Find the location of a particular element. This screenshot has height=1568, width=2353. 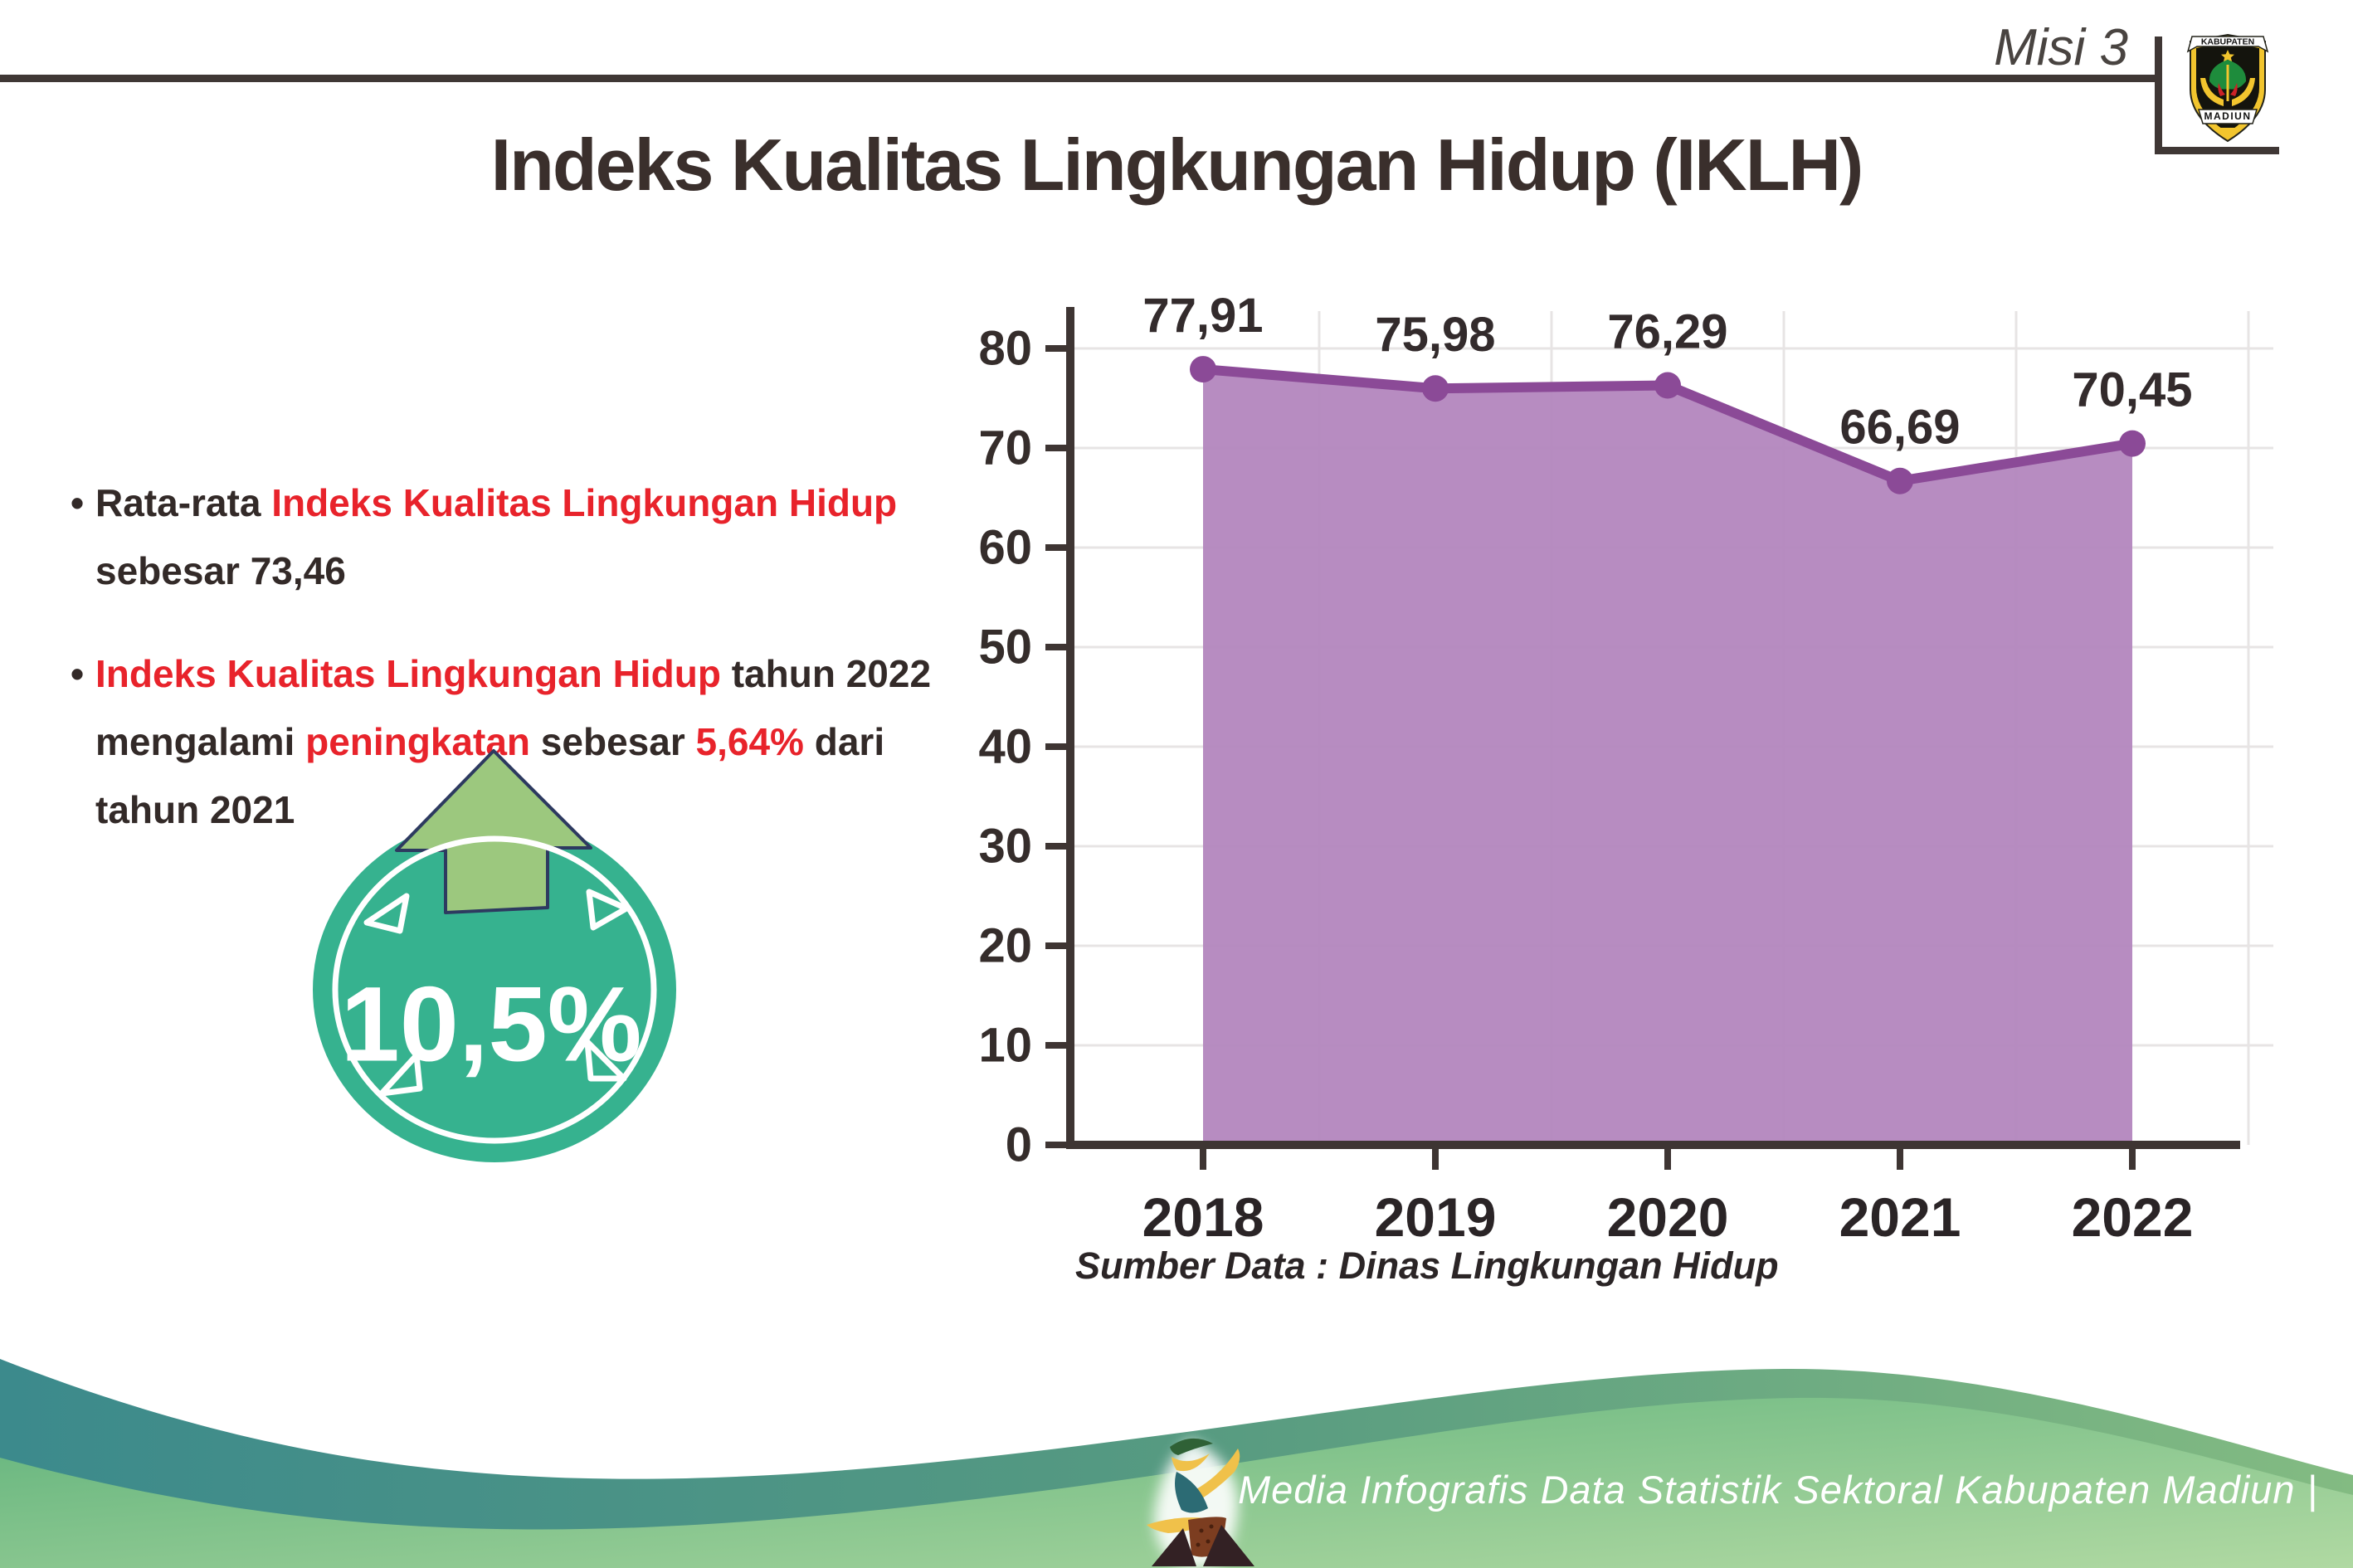

x-tick-label: 2022 is located at coordinates (2133, 1217).